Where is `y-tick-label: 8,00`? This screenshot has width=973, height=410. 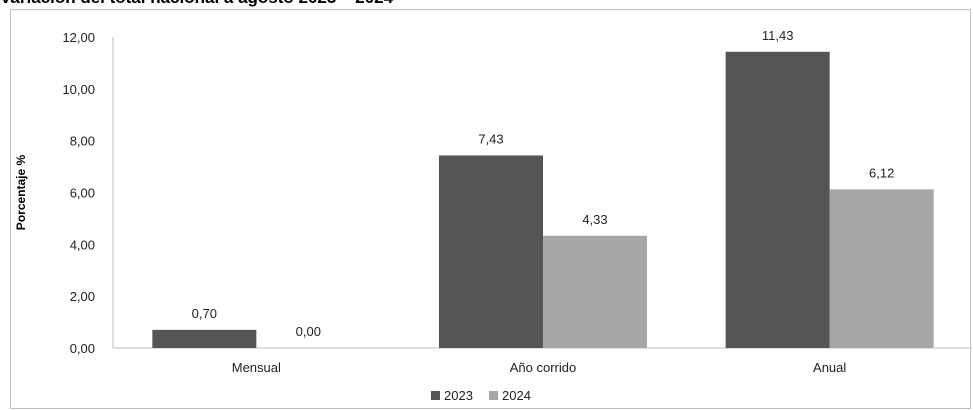
y-tick-label: 8,00 is located at coordinates (82, 141).